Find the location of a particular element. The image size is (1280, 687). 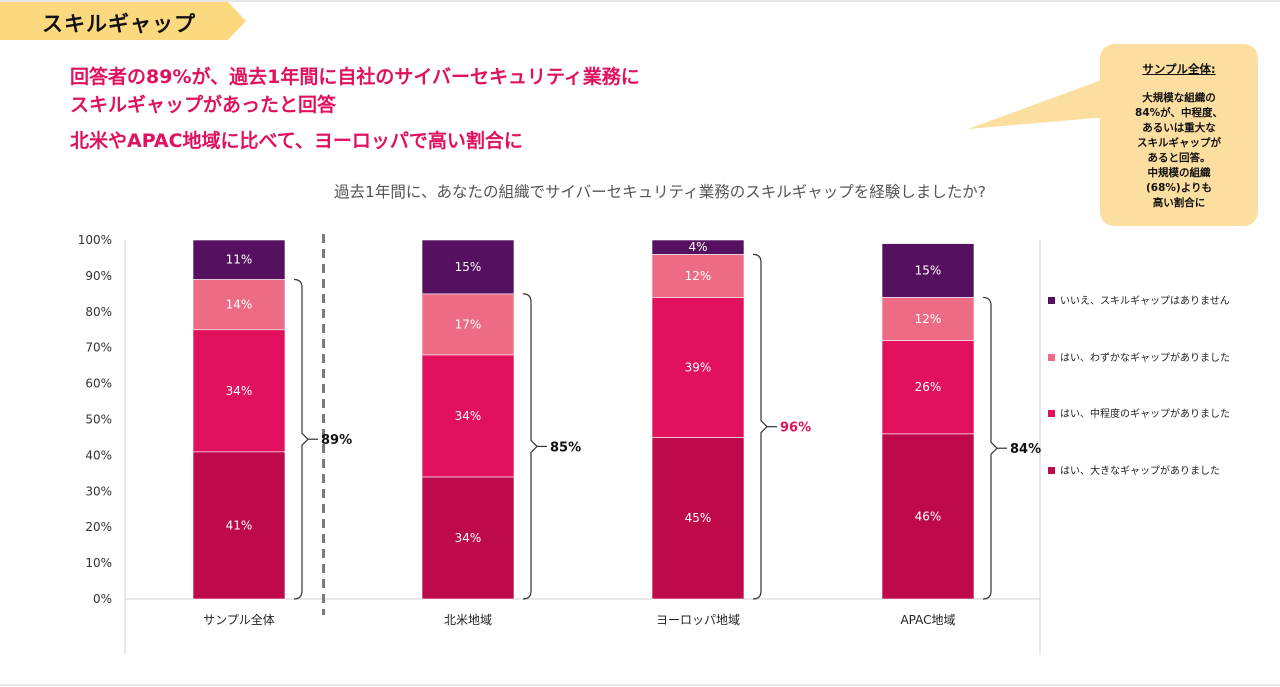

category-label: APAC地域 is located at coordinates (927, 620).